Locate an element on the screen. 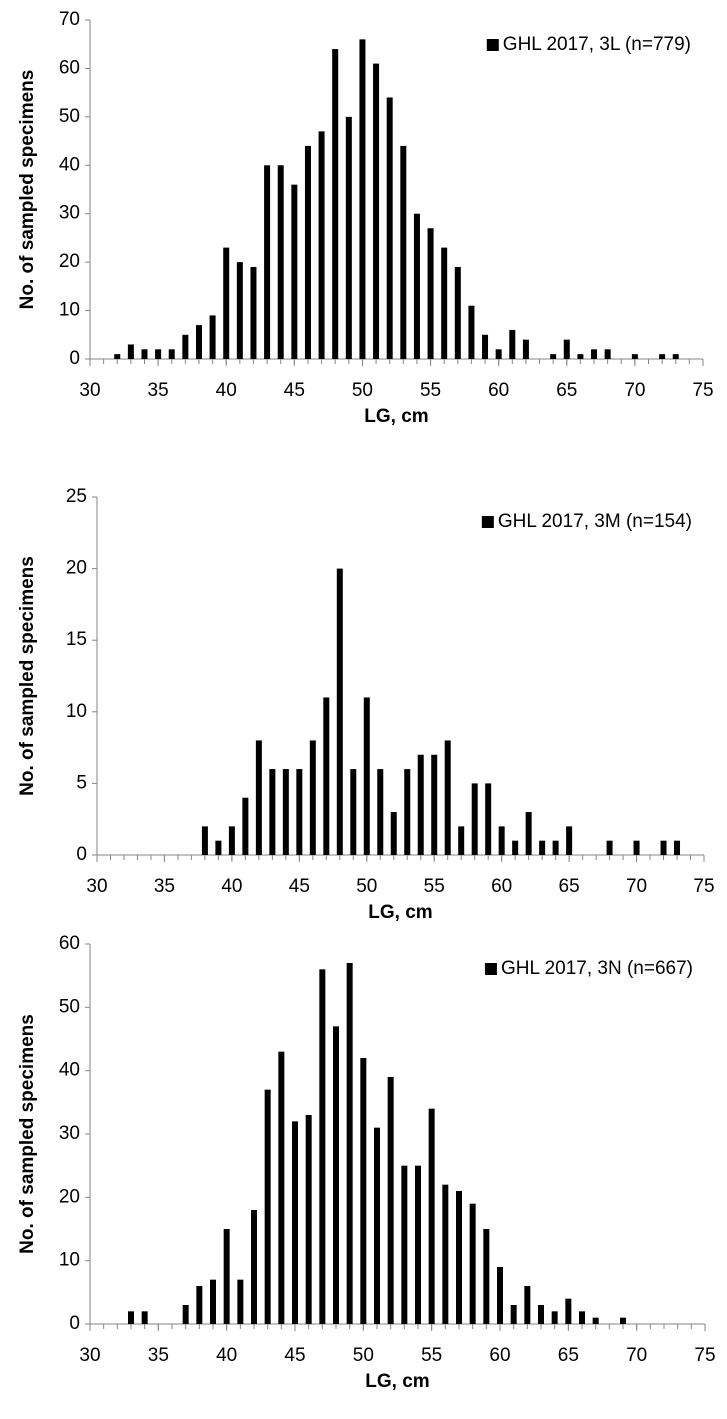 This screenshot has height=1419, width=727. y-tick-label: 25 is located at coordinates (76, 496).